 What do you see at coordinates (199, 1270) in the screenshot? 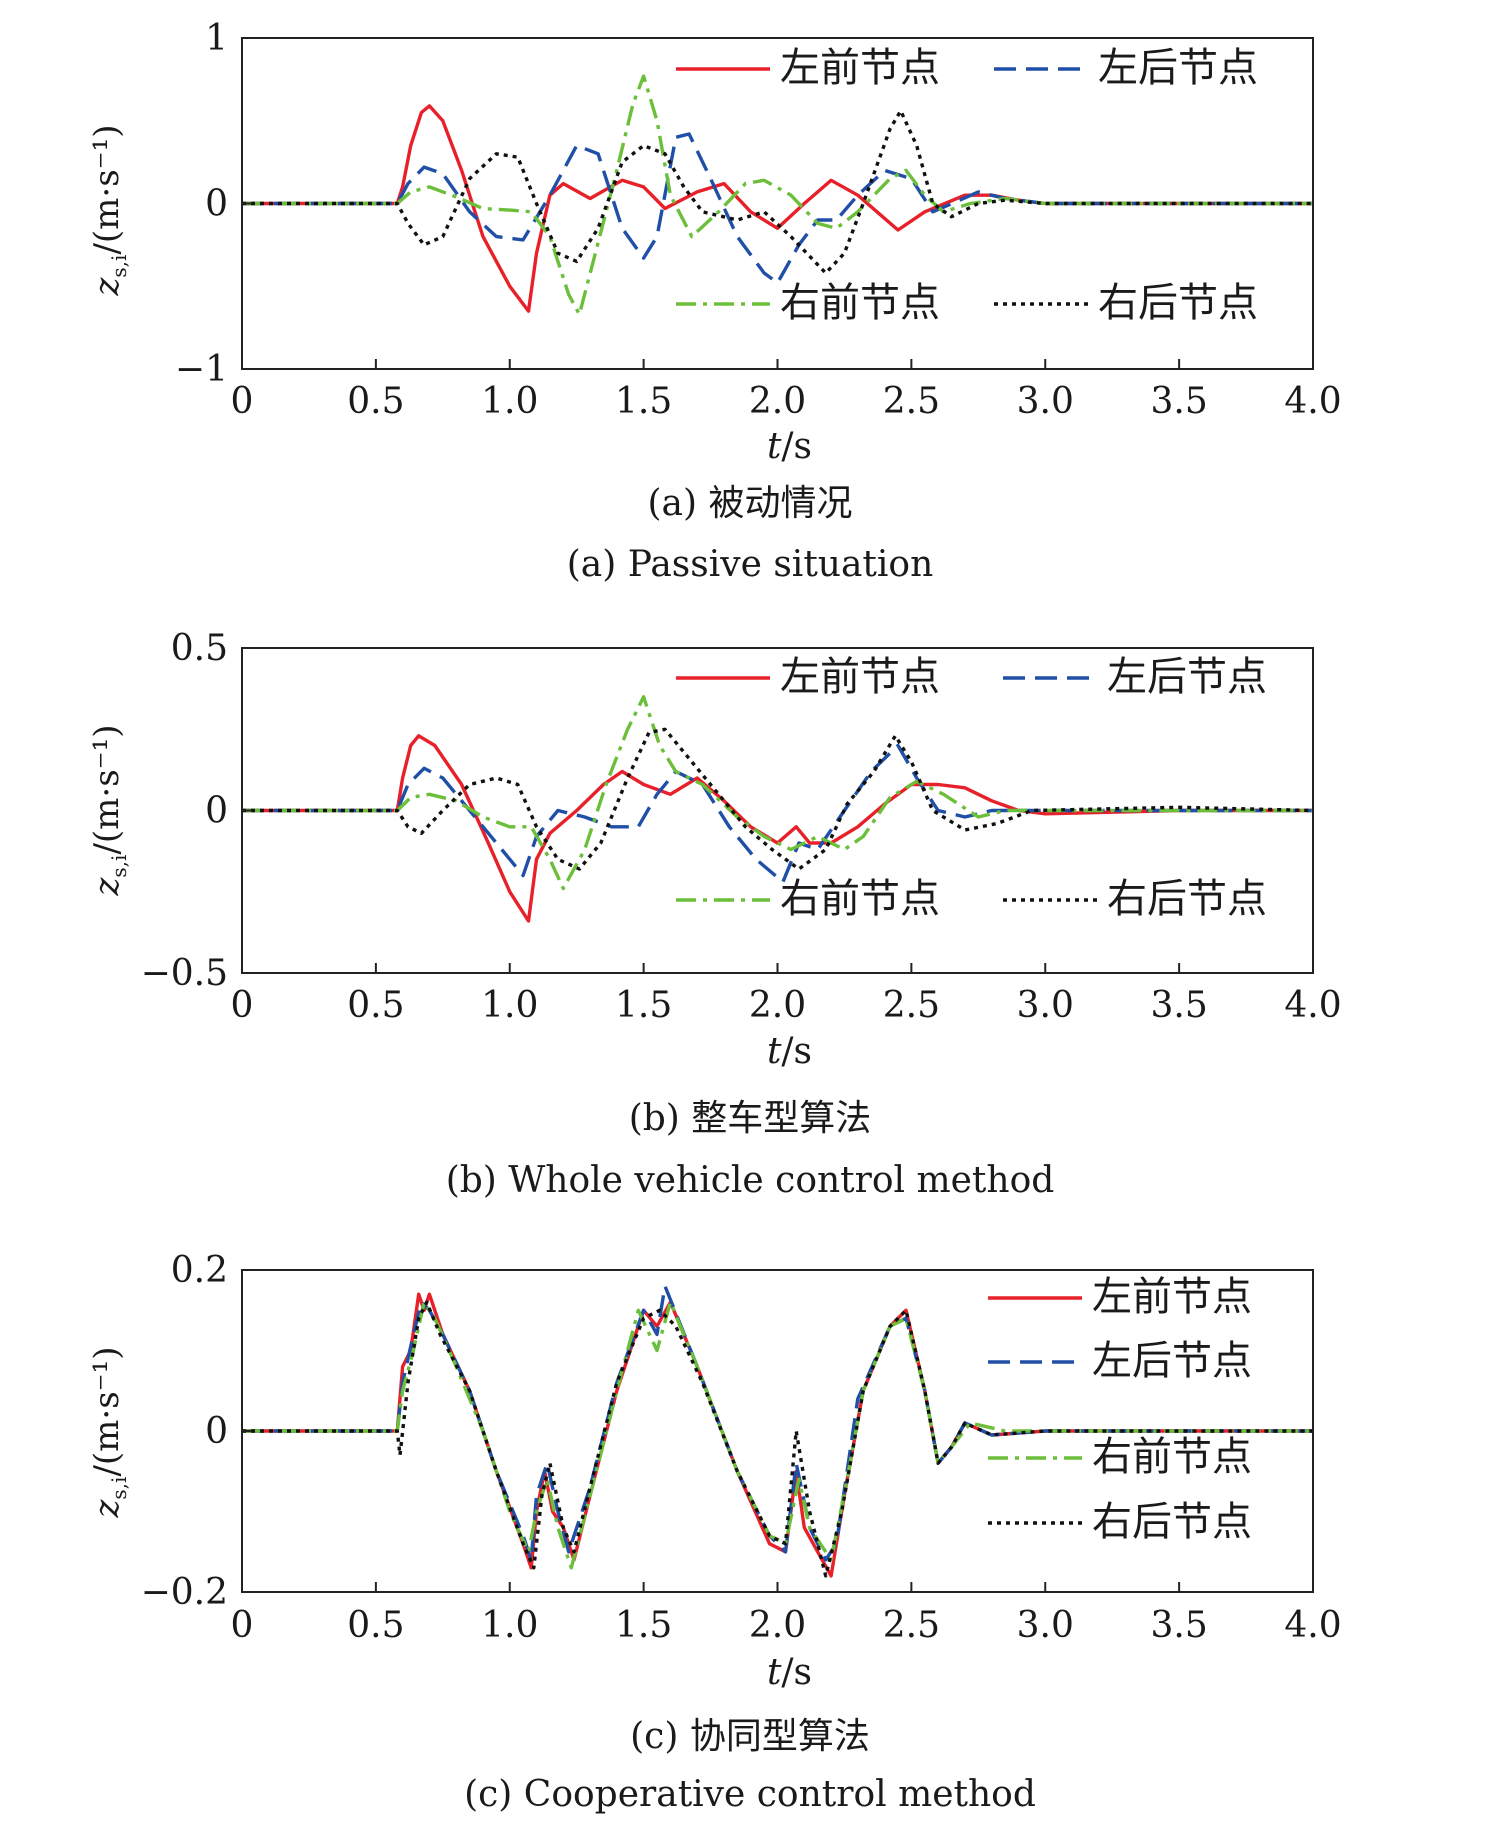
I see `y-tick-label: 0.2` at bounding box center [199, 1270].